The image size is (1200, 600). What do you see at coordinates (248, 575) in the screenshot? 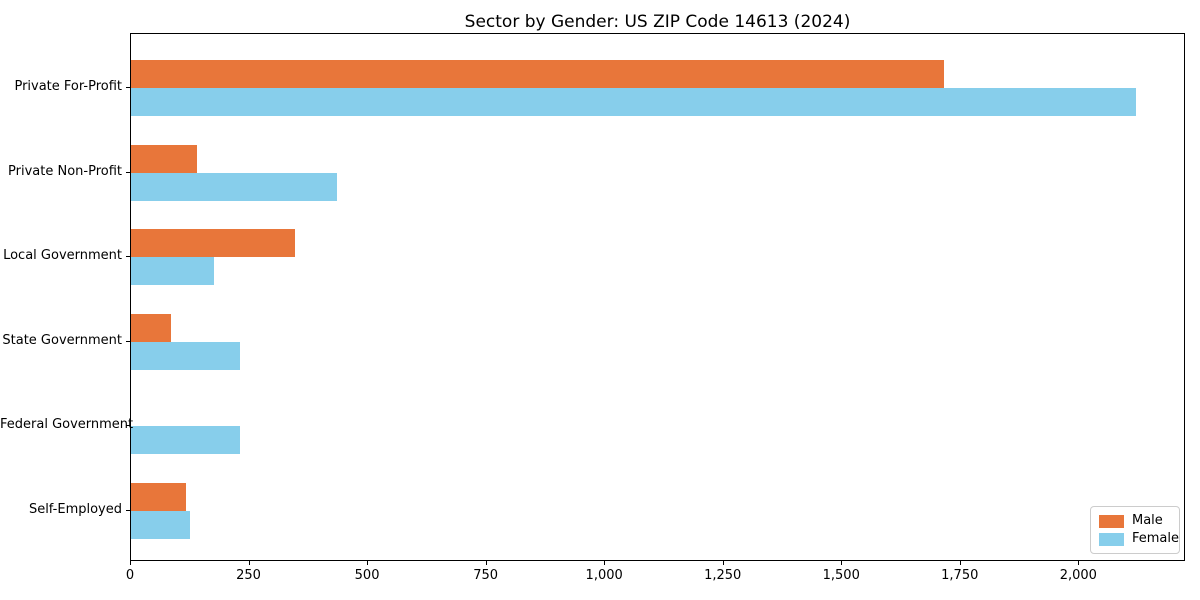
I see `x-tick-label: 250` at bounding box center [248, 575].